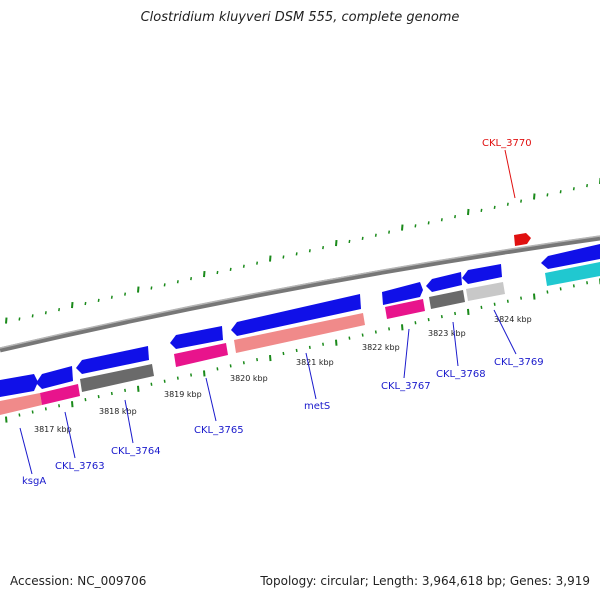 Image resolution: width=600 pixels, height=600 pixels. What do you see at coordinates (315, 362) in the screenshot?
I see `tick-label-3821: 3821 kbp` at bounding box center [315, 362].